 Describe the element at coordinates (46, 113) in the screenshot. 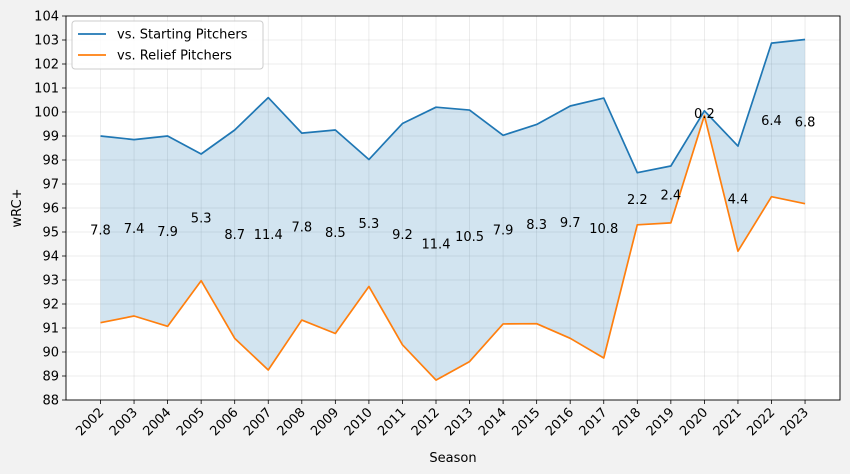

I see `y-tick-label: 100` at that location.